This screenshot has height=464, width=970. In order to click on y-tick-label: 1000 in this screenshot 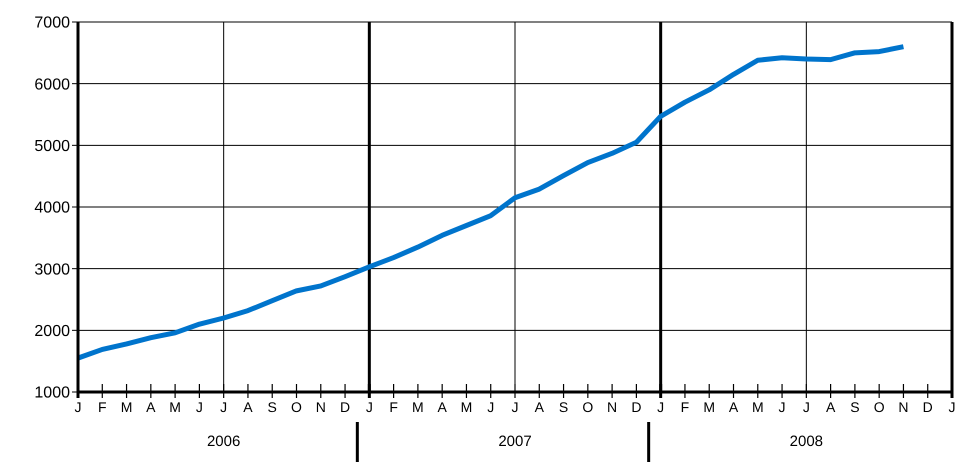, I will do `click(52, 393)`.